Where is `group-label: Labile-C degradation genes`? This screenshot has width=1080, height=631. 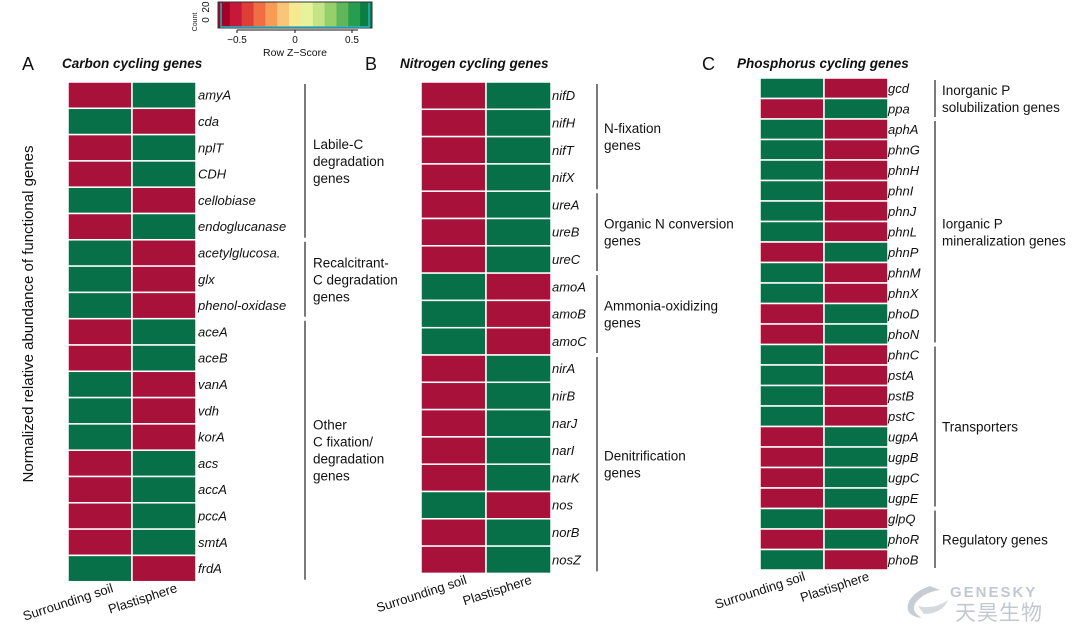
group-label: Labile-C degradation genes is located at coordinates (348, 161).